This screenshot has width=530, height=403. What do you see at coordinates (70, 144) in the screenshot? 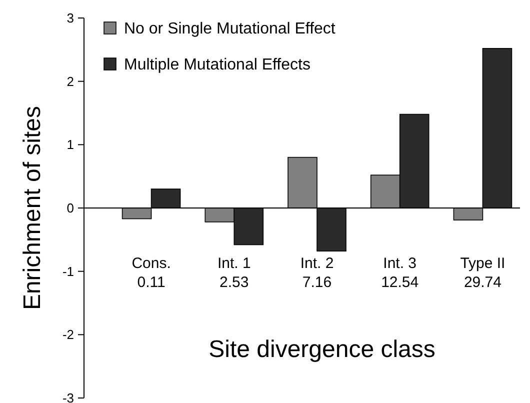
I see `y-tick-label: 1` at bounding box center [70, 144].